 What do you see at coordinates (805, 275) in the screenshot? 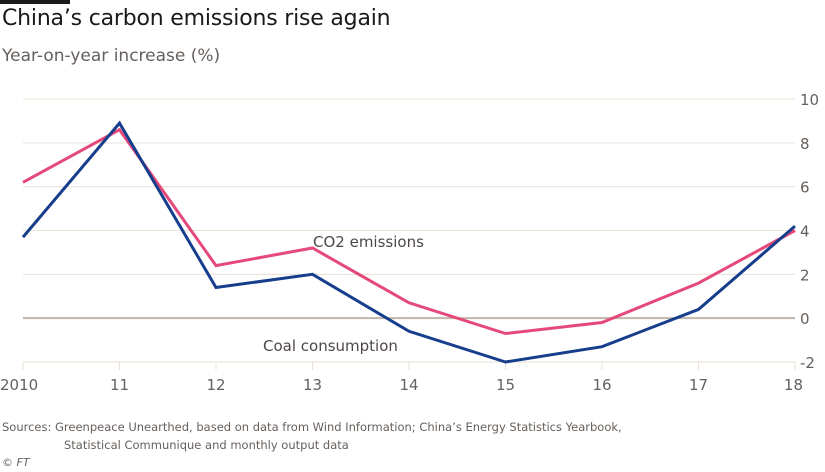
I see `y-tick-label: 2` at bounding box center [805, 275].